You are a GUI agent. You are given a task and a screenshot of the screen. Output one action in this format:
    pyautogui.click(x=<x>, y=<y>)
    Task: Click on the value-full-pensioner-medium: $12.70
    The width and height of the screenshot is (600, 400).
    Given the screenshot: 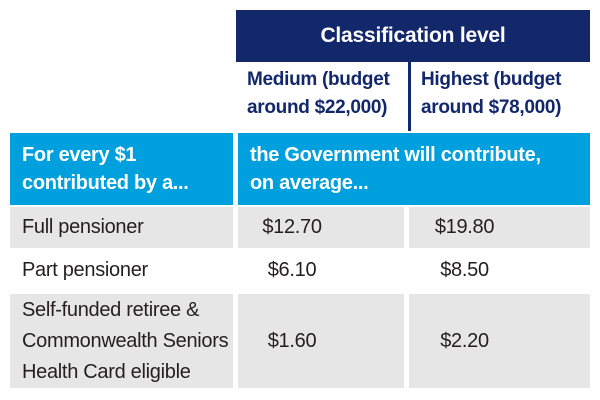 What is the action you would take?
    pyautogui.click(x=321, y=227)
    